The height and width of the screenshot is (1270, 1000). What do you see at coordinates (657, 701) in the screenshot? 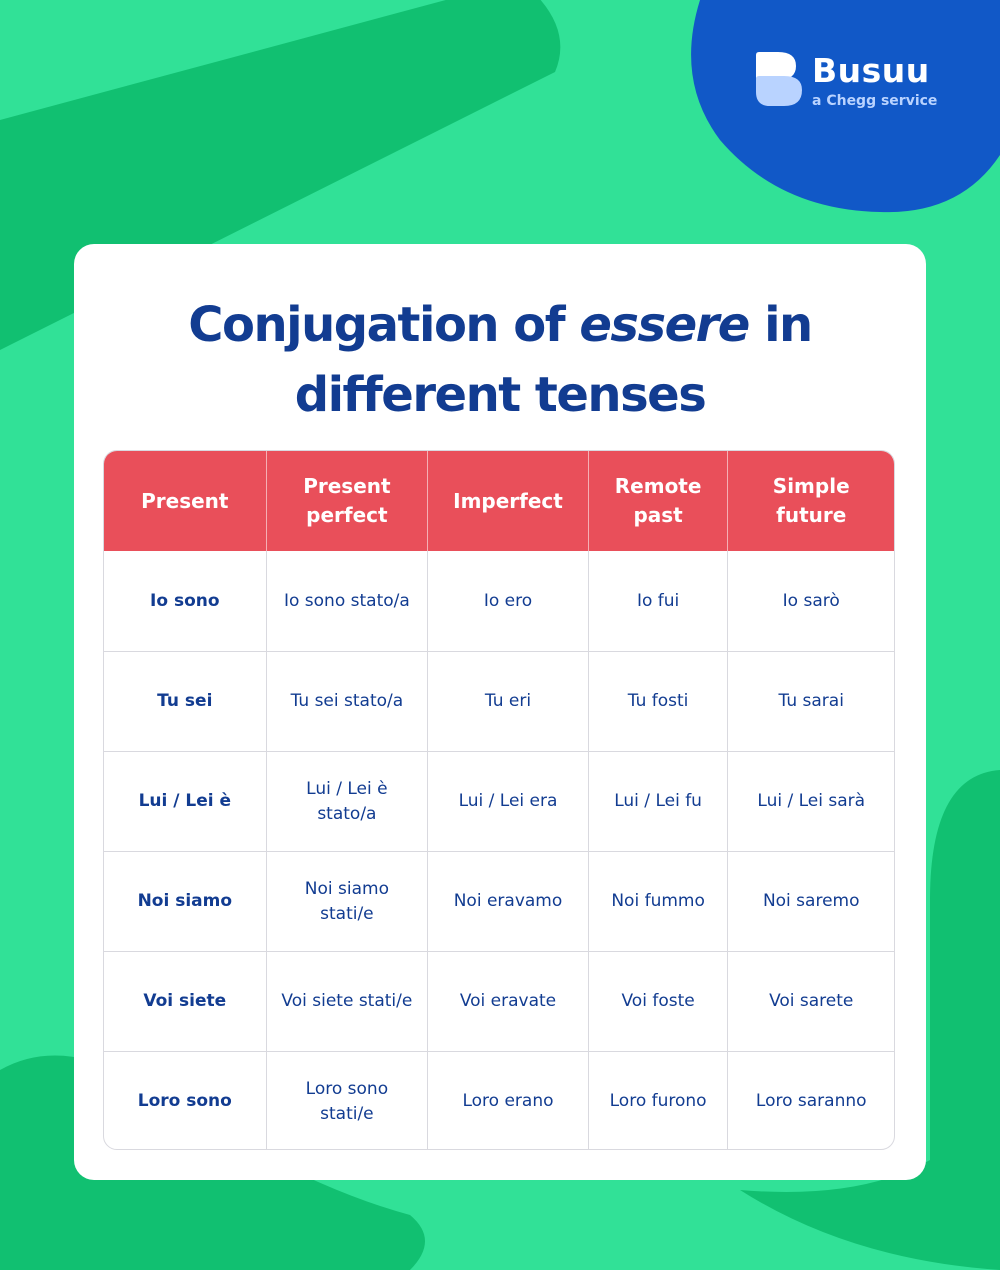
I see `table-cell: Tu fosti` at bounding box center [657, 701].